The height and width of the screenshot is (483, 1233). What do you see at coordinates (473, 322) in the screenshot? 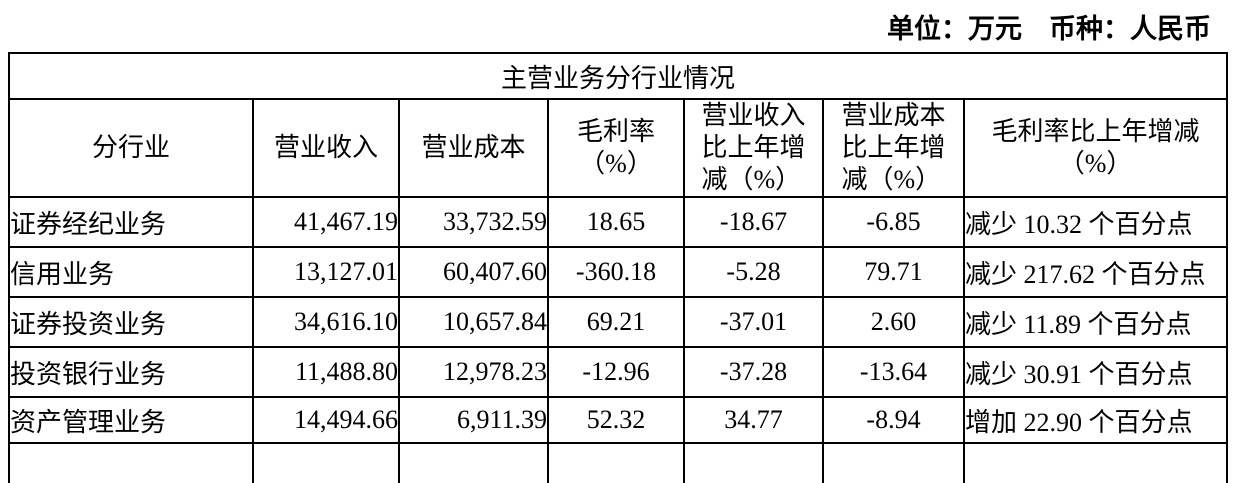
I see `cell-cost: 10,657.84` at bounding box center [473, 322].